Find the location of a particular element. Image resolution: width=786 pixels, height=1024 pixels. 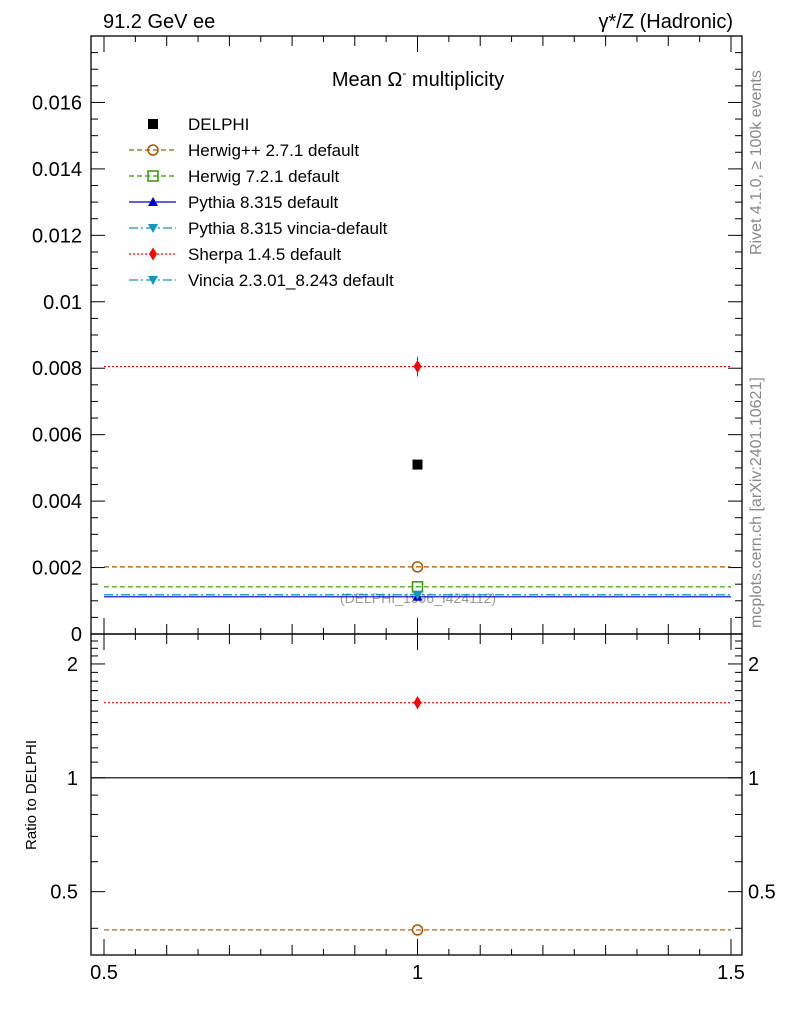

rivet-version-label: Rivet 4.1.0, ≥ 100k events is located at coordinates (756, 162).